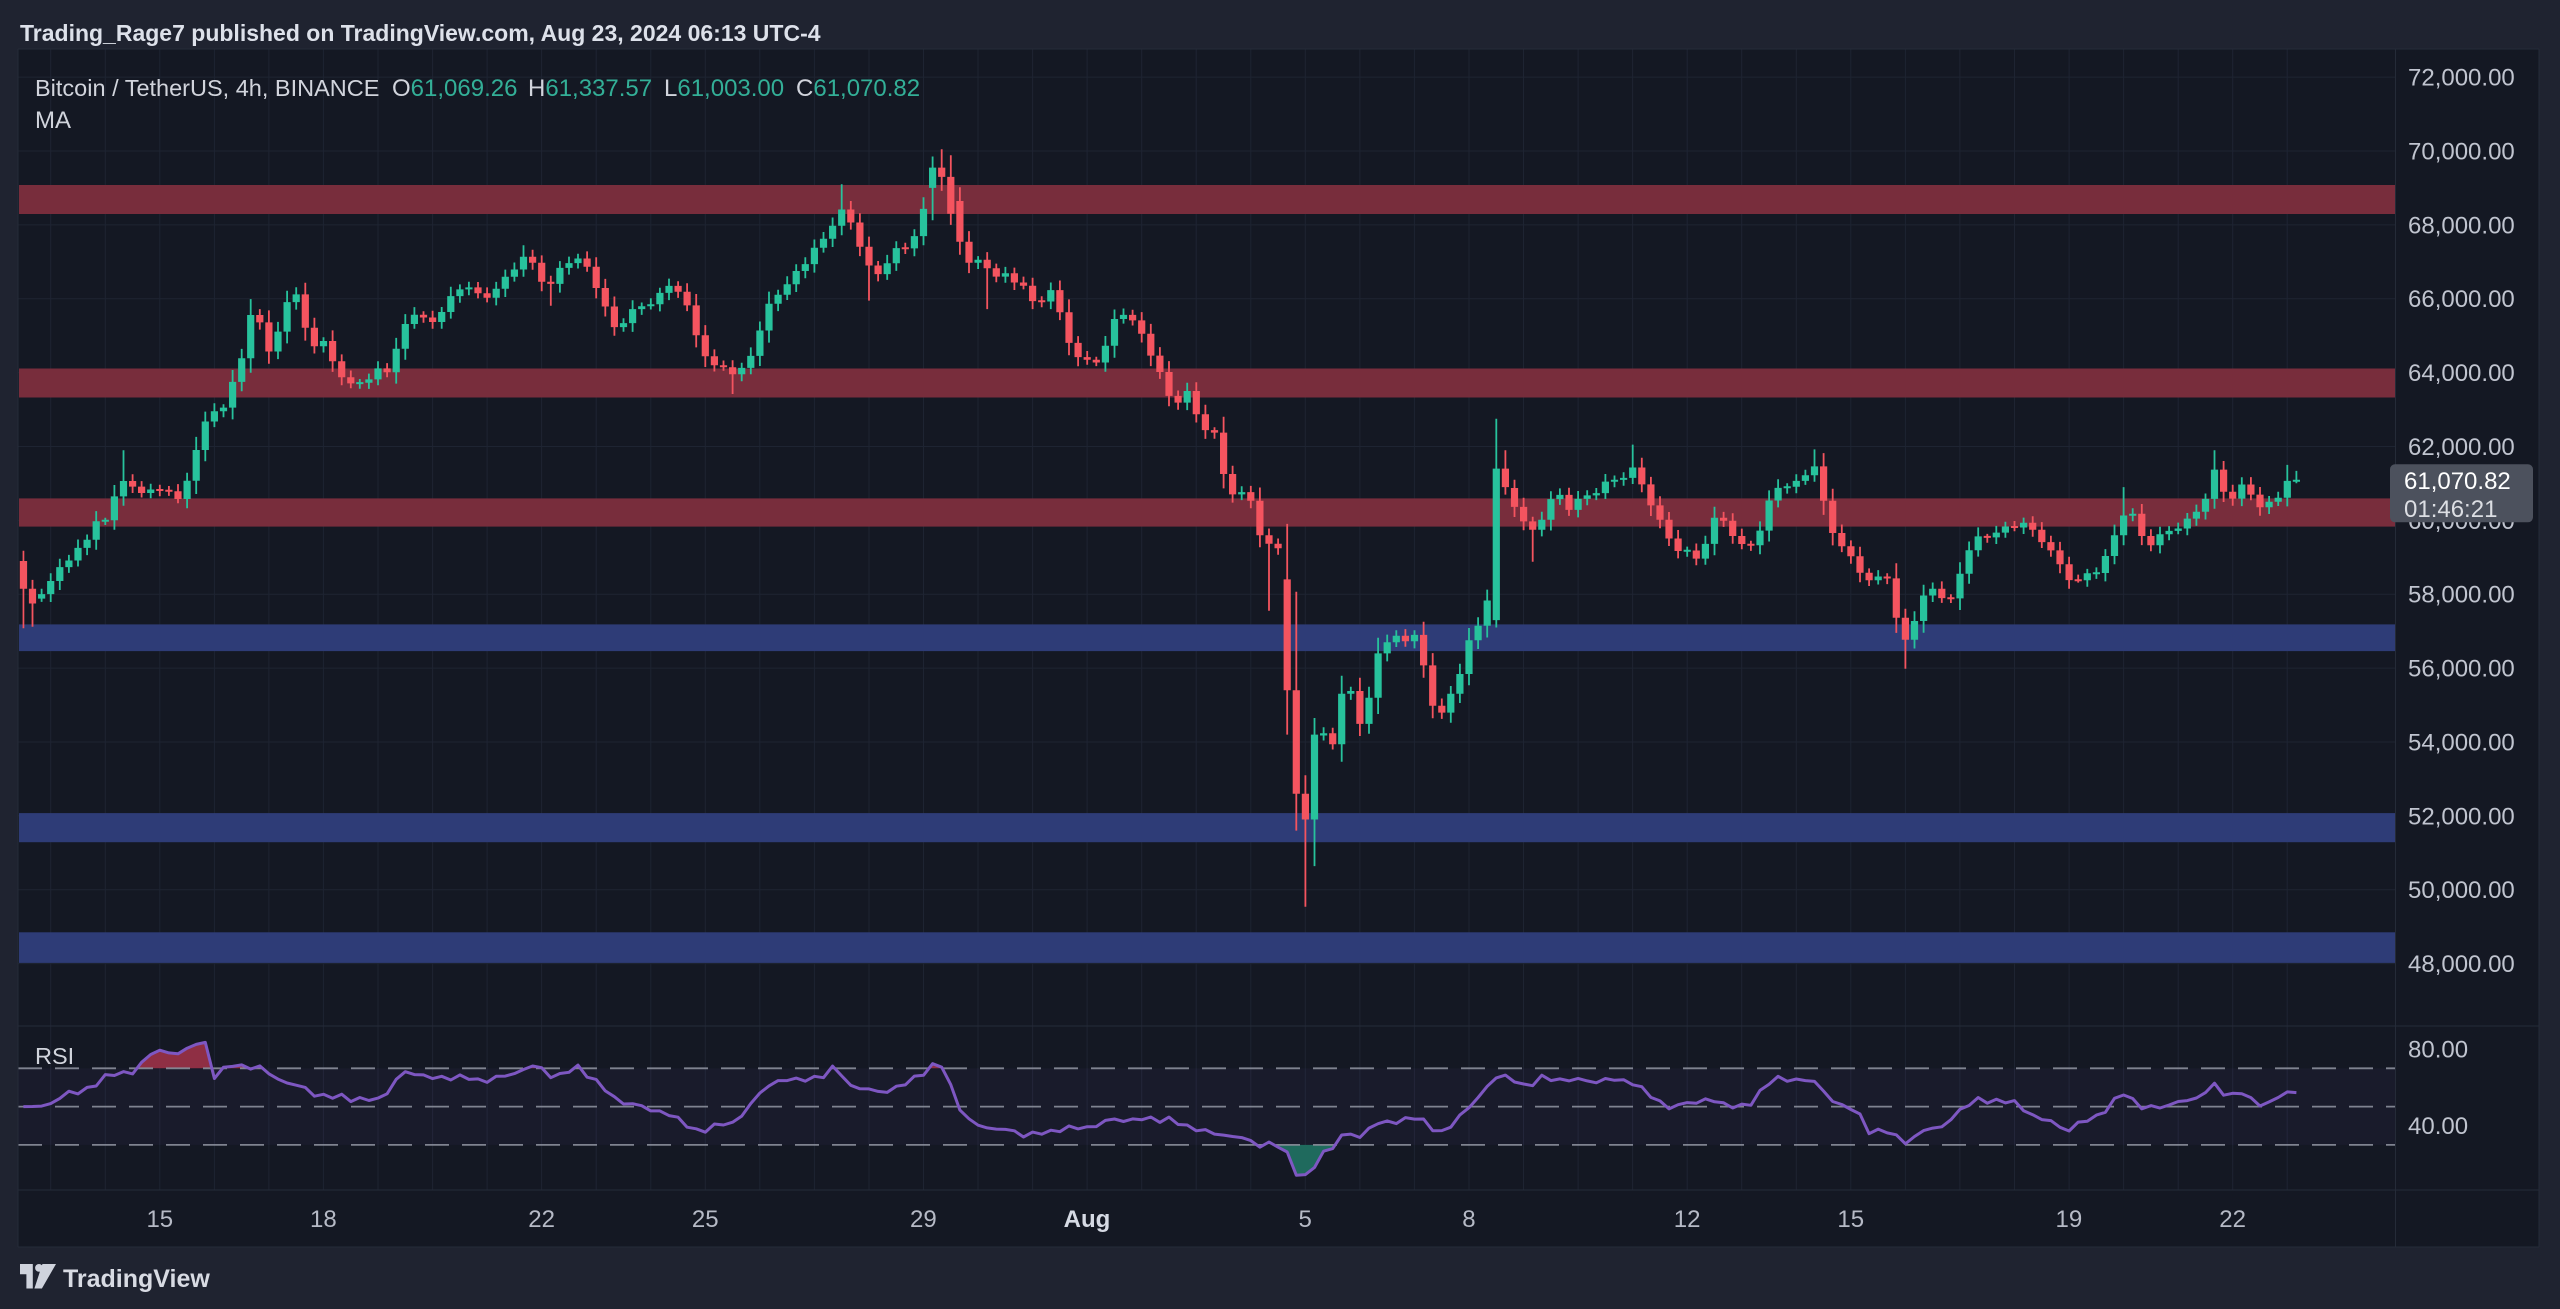  Describe the element at coordinates (2461, 447) in the screenshot. I see `svg-text: 62,000.00` at that location.